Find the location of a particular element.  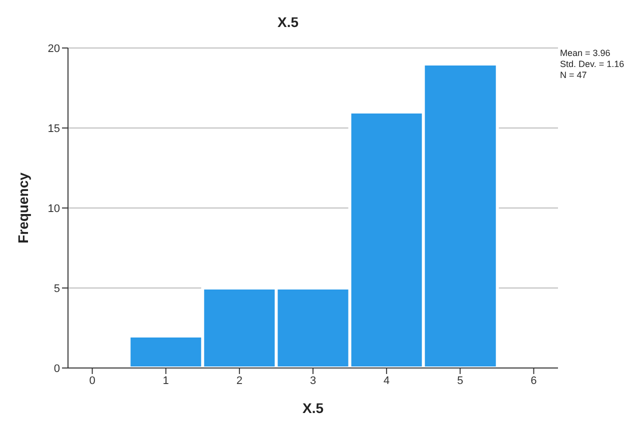

y-tick-label: 20 is located at coordinates (54, 48).